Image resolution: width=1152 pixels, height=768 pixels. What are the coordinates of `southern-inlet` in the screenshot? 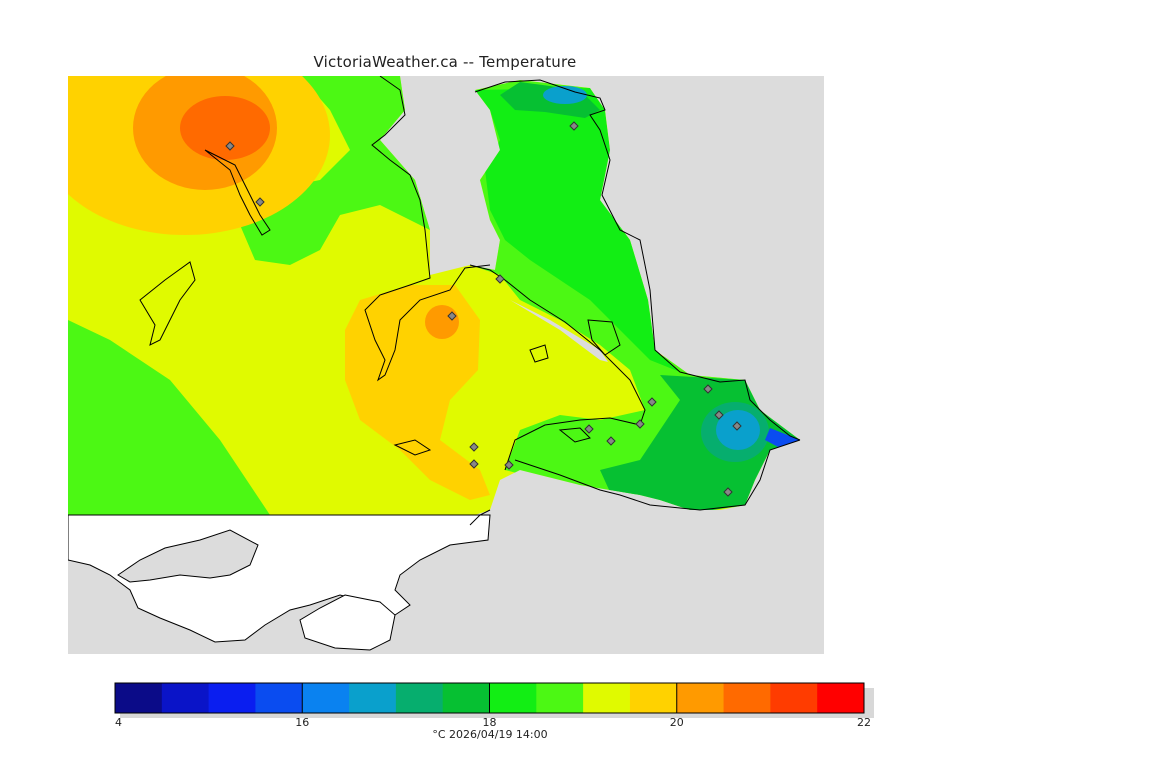 It's located at (188, 556).